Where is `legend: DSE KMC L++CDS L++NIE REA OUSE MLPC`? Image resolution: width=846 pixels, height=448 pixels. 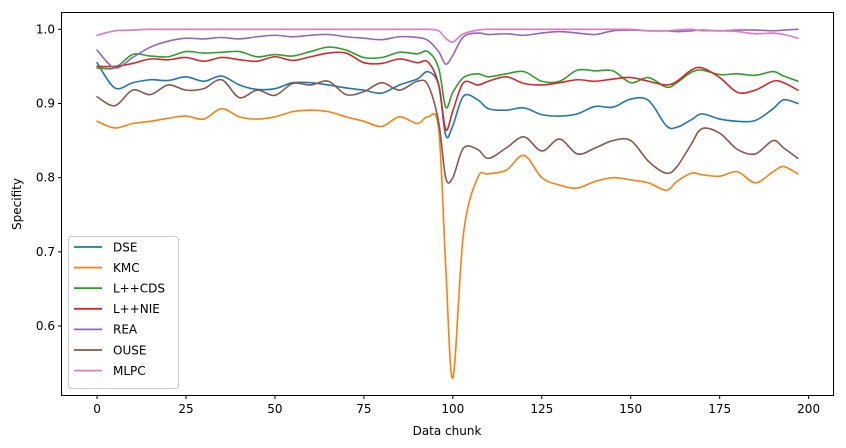 legend: DSE KMC L++CDS L++NIE REA OUSE MLPC is located at coordinates (123, 312).